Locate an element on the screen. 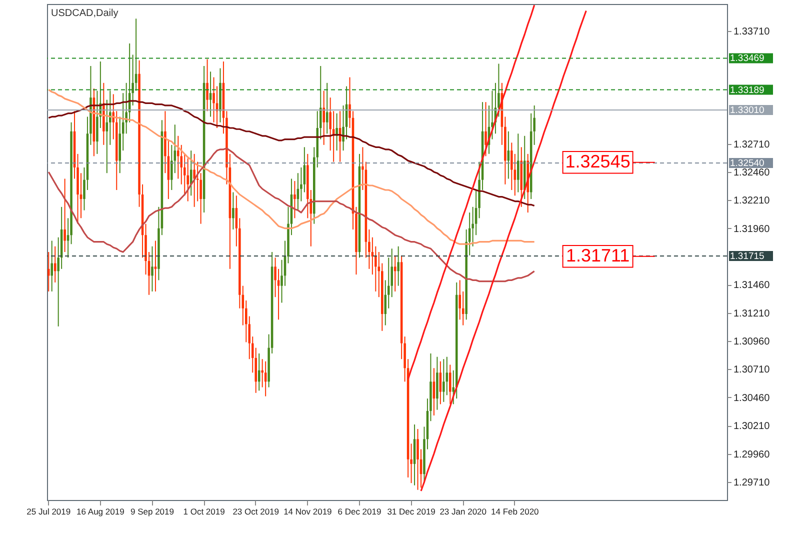 This screenshot has height=533, width=800. x-tick-label: 16 Aug 2019 is located at coordinates (100, 511).